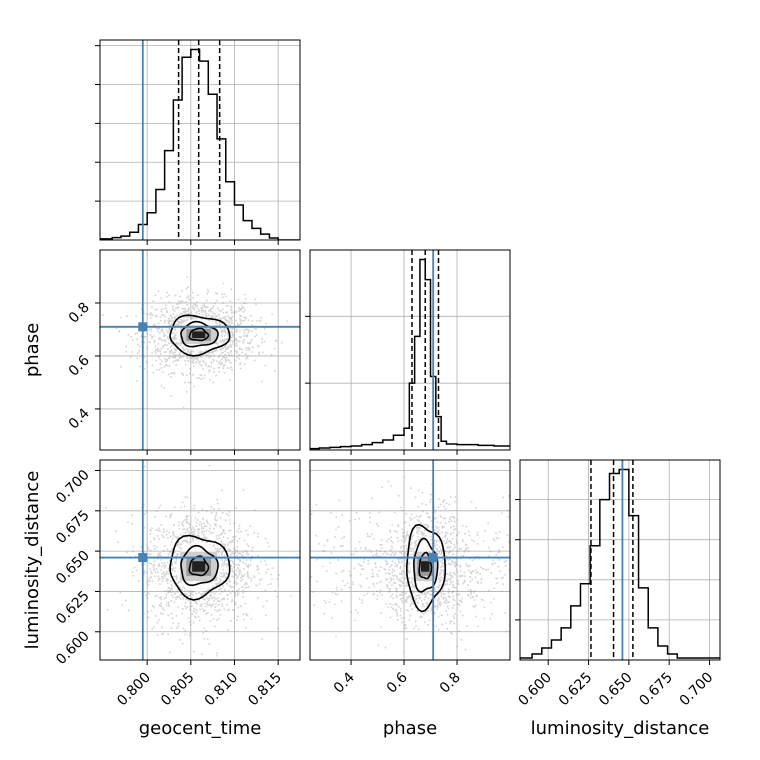 The image size is (760, 760). I want to click on y-axis-label-phase: phase, so click(32, 350).